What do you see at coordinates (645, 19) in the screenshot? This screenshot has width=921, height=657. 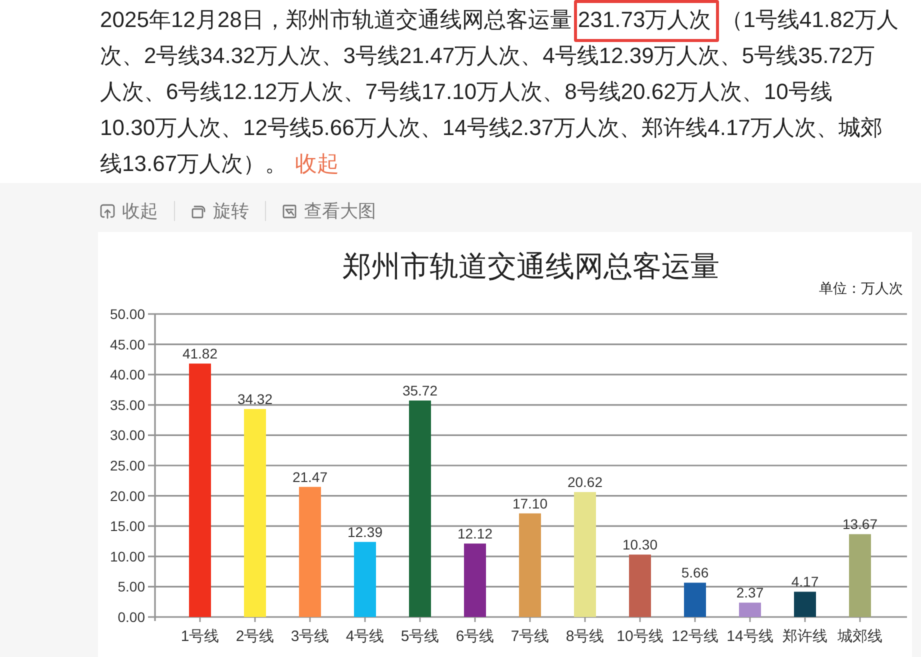 I see `text: 231.73万人次` at bounding box center [645, 19].